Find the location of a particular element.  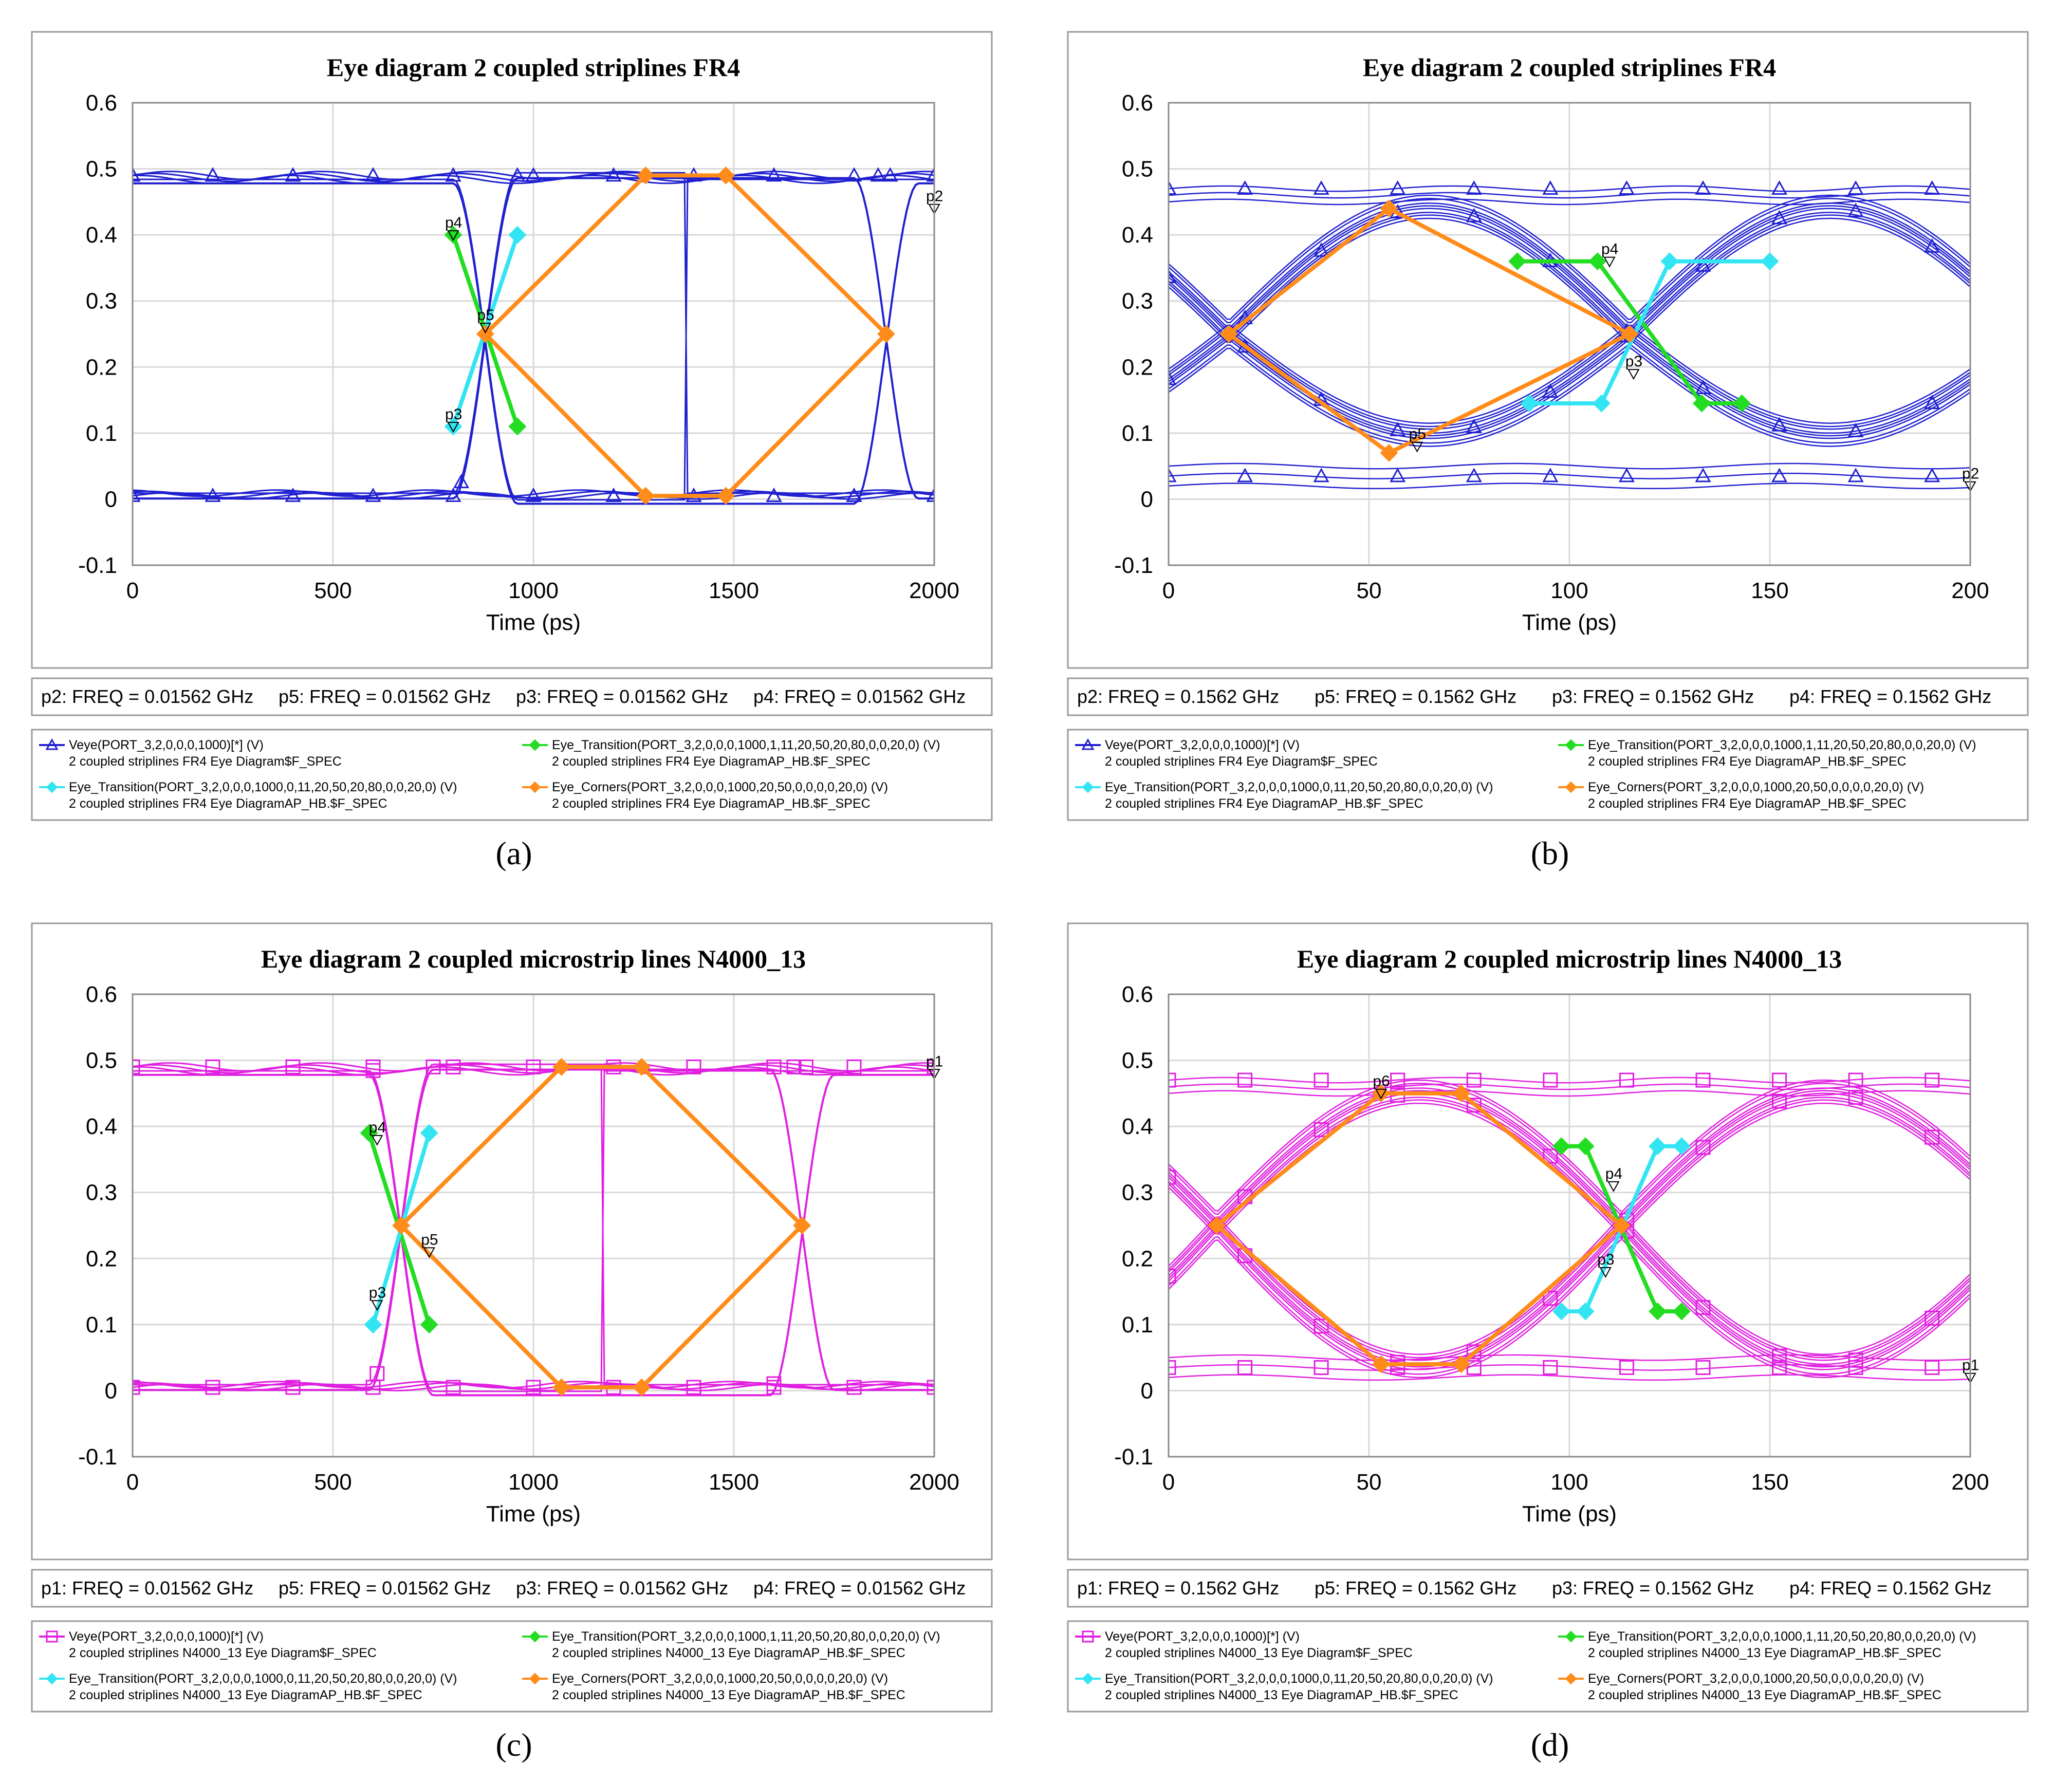

freq-box is located at coordinates (512, 697).